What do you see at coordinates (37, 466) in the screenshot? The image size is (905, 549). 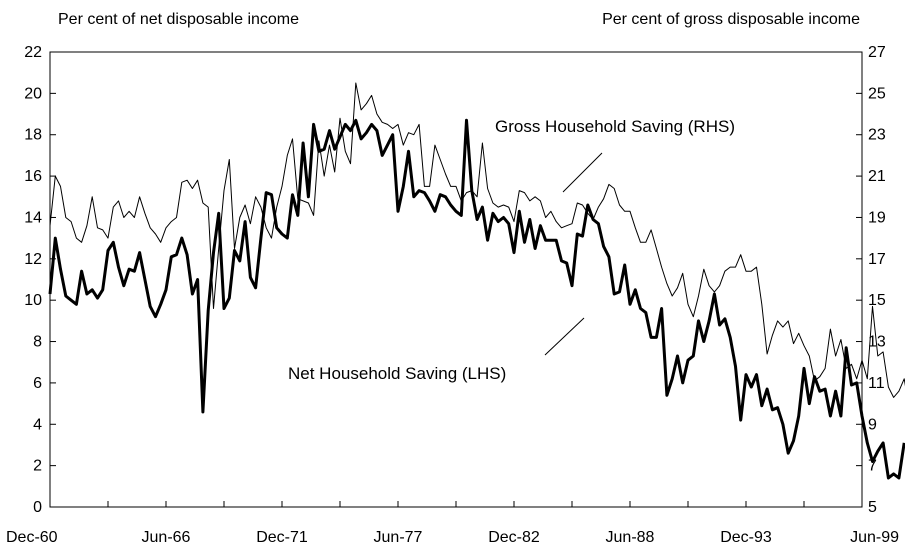 I see `left-tick-label: 2` at bounding box center [37, 466].